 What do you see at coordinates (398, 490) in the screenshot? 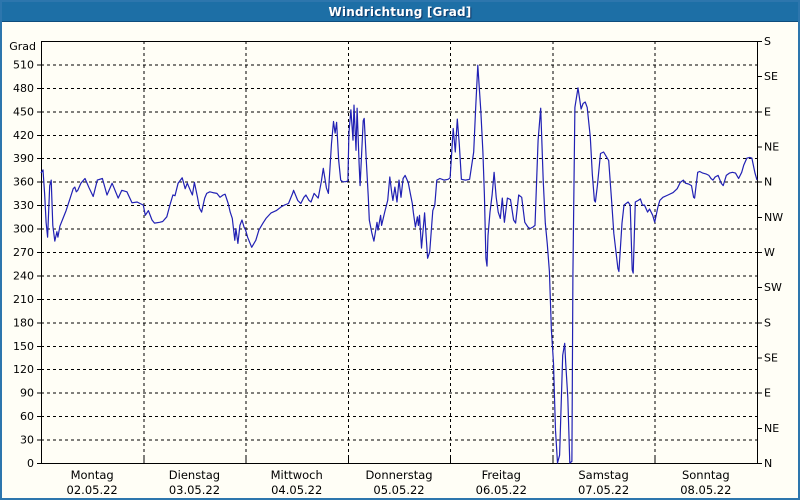
I see `day-date: 05.05.22` at bounding box center [398, 490].